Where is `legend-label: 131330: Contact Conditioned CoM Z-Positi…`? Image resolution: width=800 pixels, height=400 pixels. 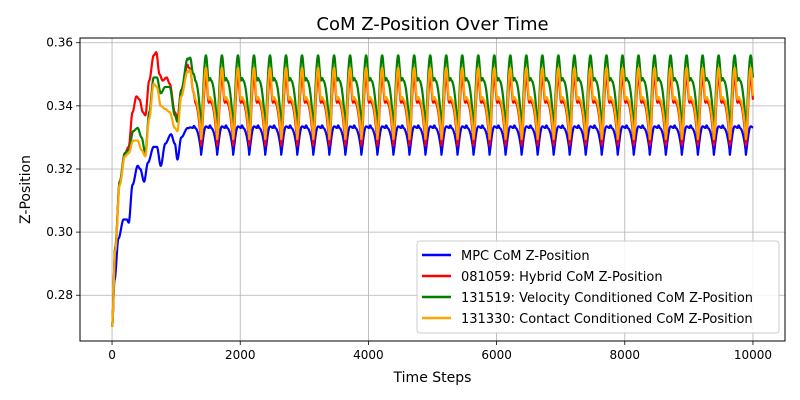
legend-label: 131330: Contact Conditioned CoM Z-Positi… is located at coordinates (607, 319).